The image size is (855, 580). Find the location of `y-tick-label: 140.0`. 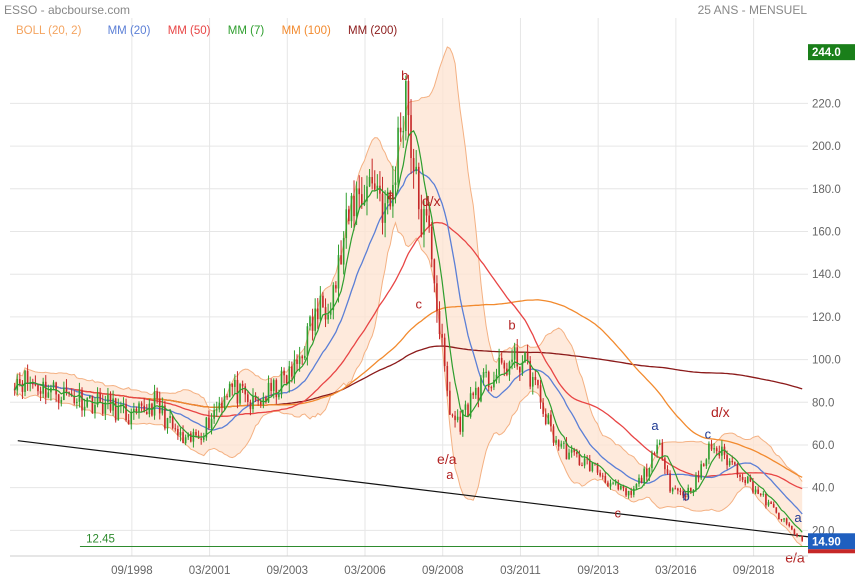

y-tick-label: 140.0 is located at coordinates (826, 275).